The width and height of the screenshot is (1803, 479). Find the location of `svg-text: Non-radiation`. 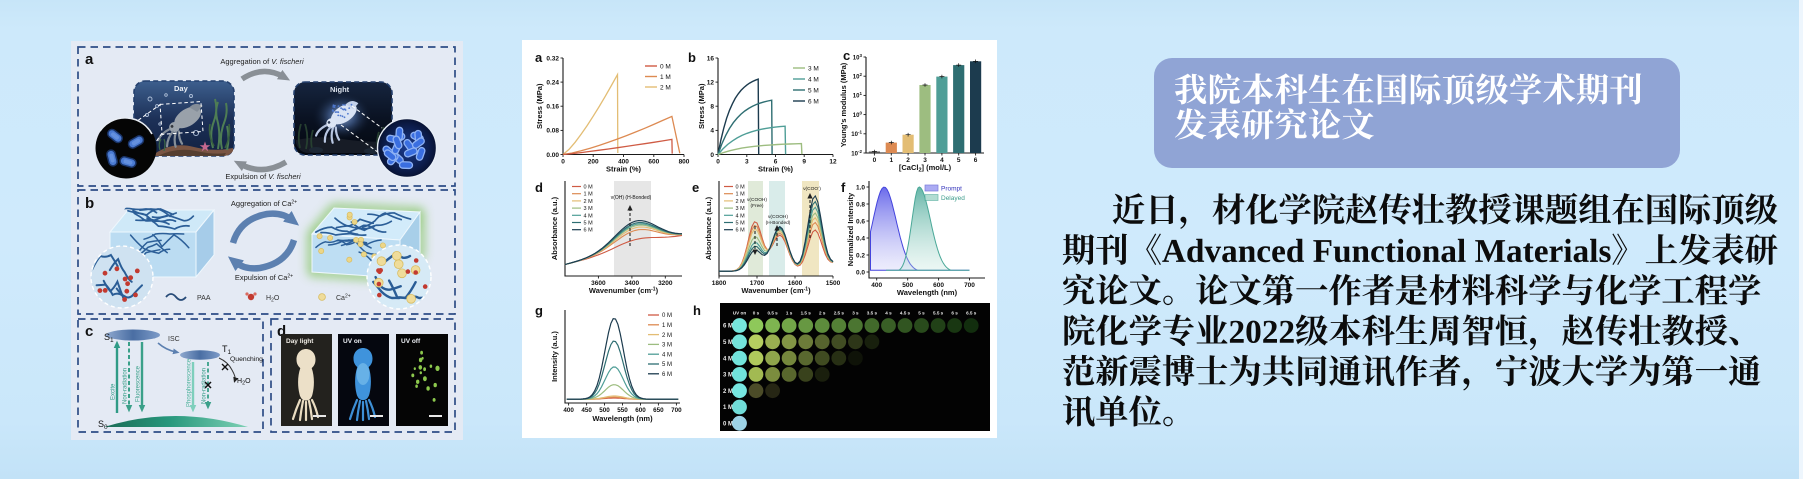

svg-text: Non-radiation is located at coordinates (205, 386).